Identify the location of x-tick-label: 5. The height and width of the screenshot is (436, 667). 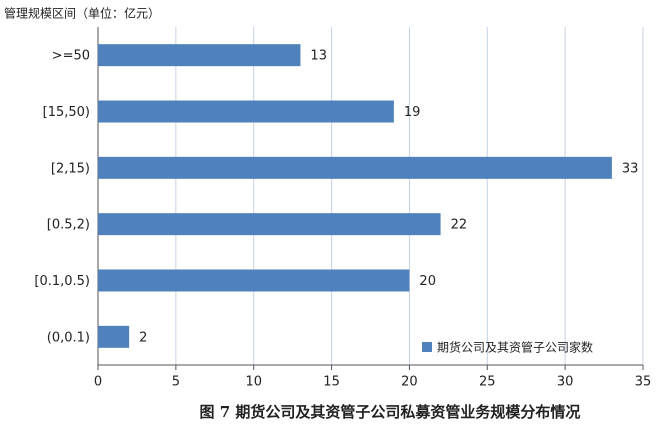
(176, 382).